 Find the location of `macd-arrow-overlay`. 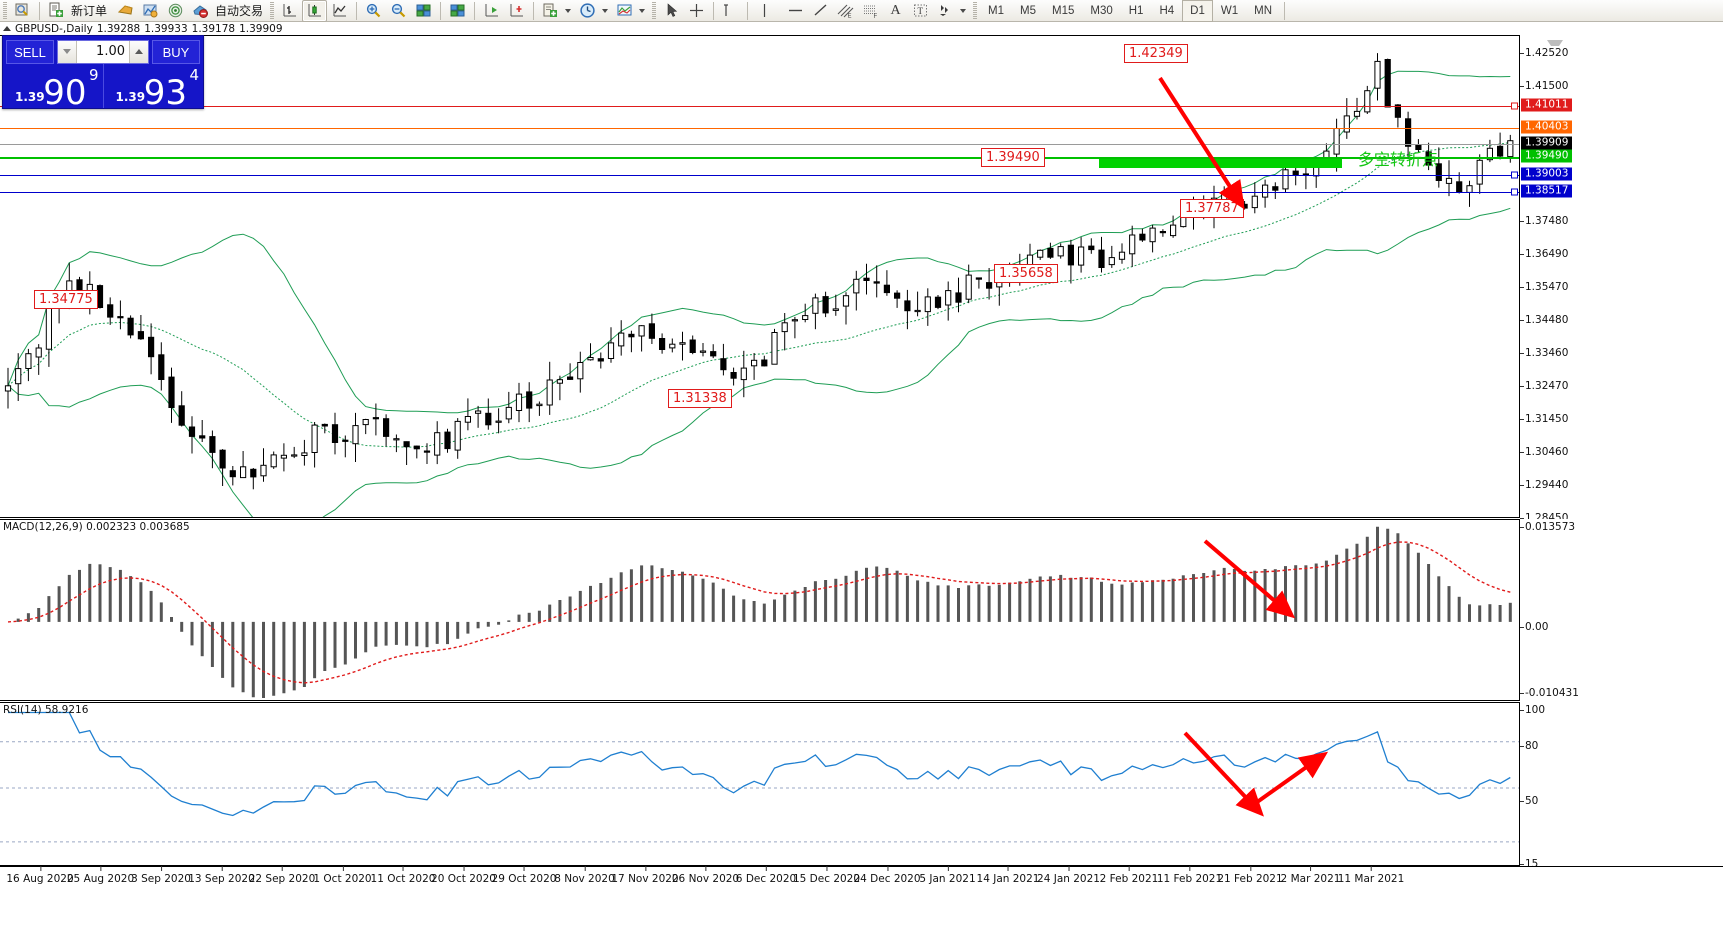

macd-arrow-overlay is located at coordinates (1249, 579).